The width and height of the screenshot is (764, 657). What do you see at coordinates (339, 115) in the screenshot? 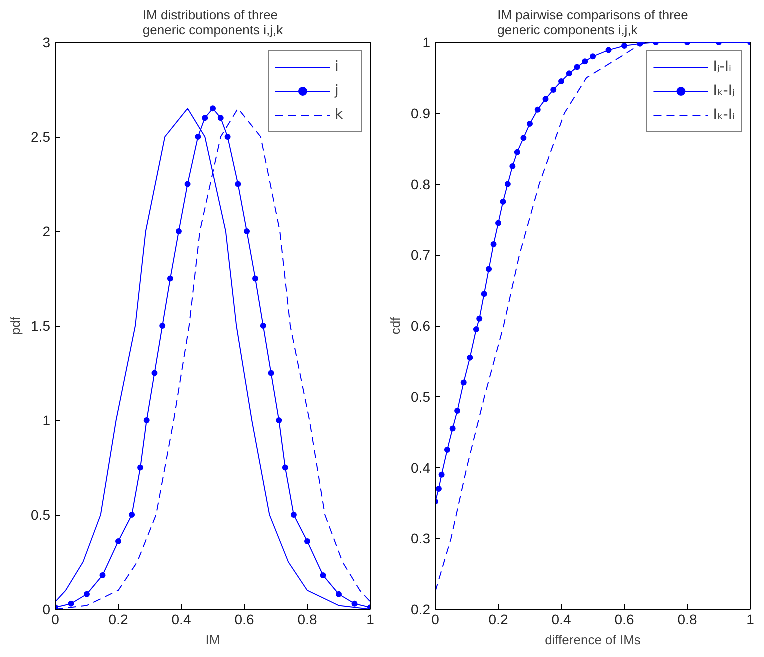
I see `legend-label: k` at bounding box center [339, 115].